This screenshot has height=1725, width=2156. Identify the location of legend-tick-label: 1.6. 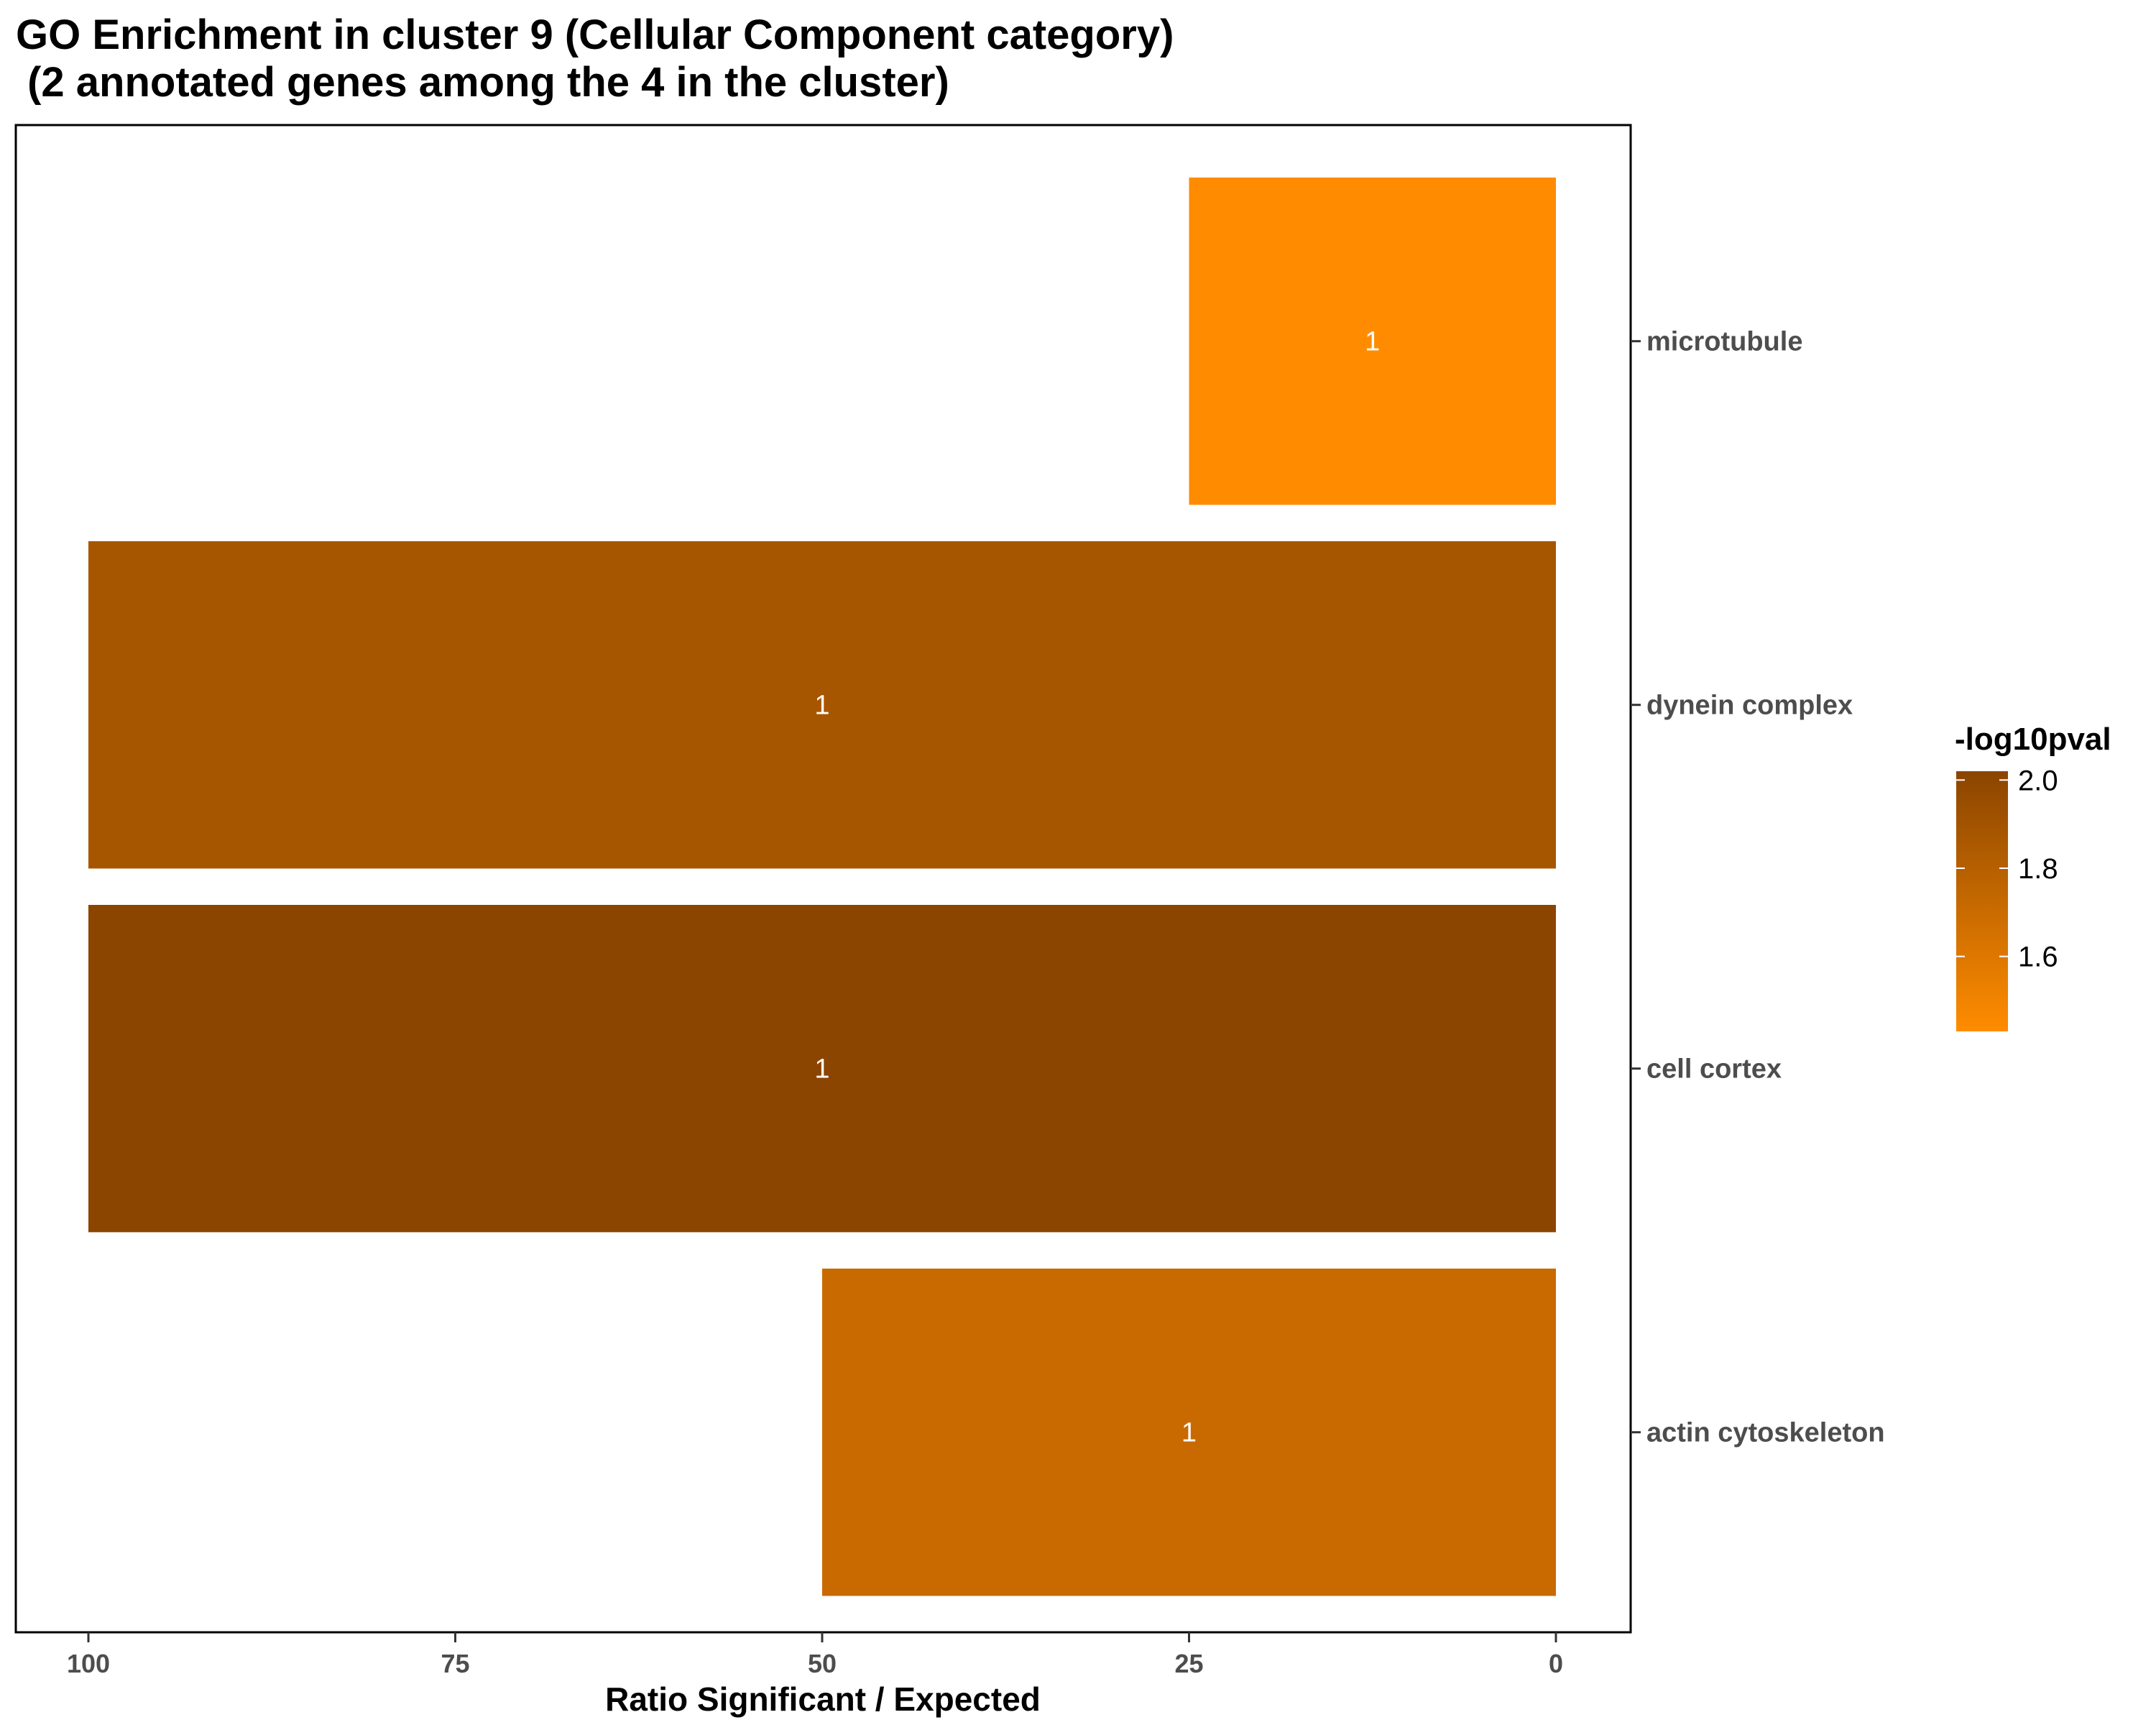
(2038, 957).